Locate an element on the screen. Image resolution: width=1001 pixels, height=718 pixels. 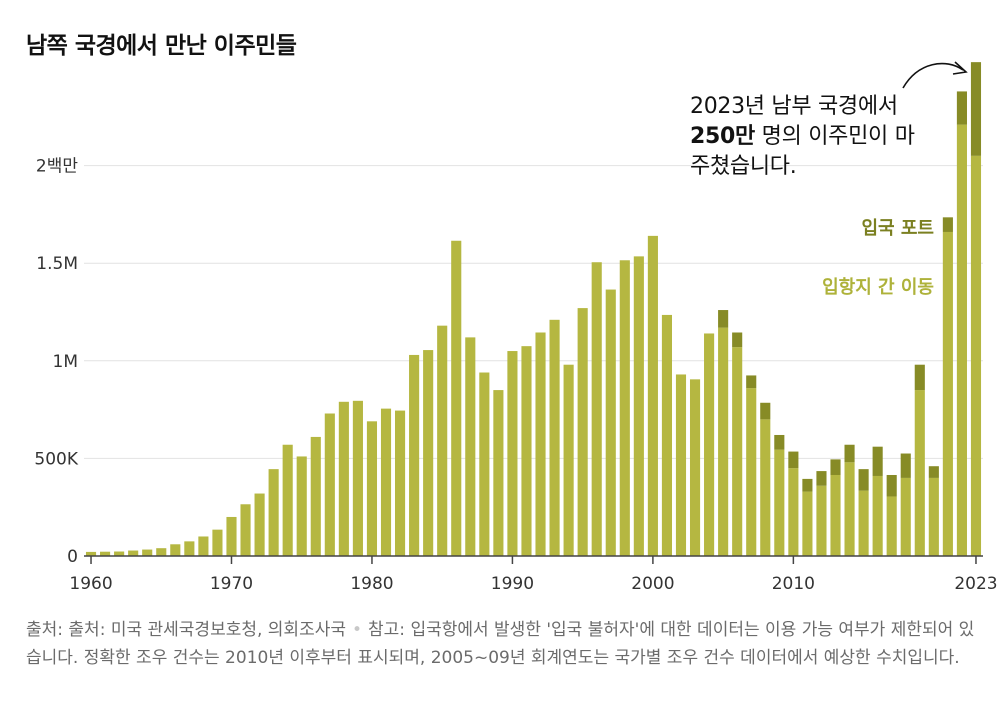
bar-between-2003 is located at coordinates (695, 467).